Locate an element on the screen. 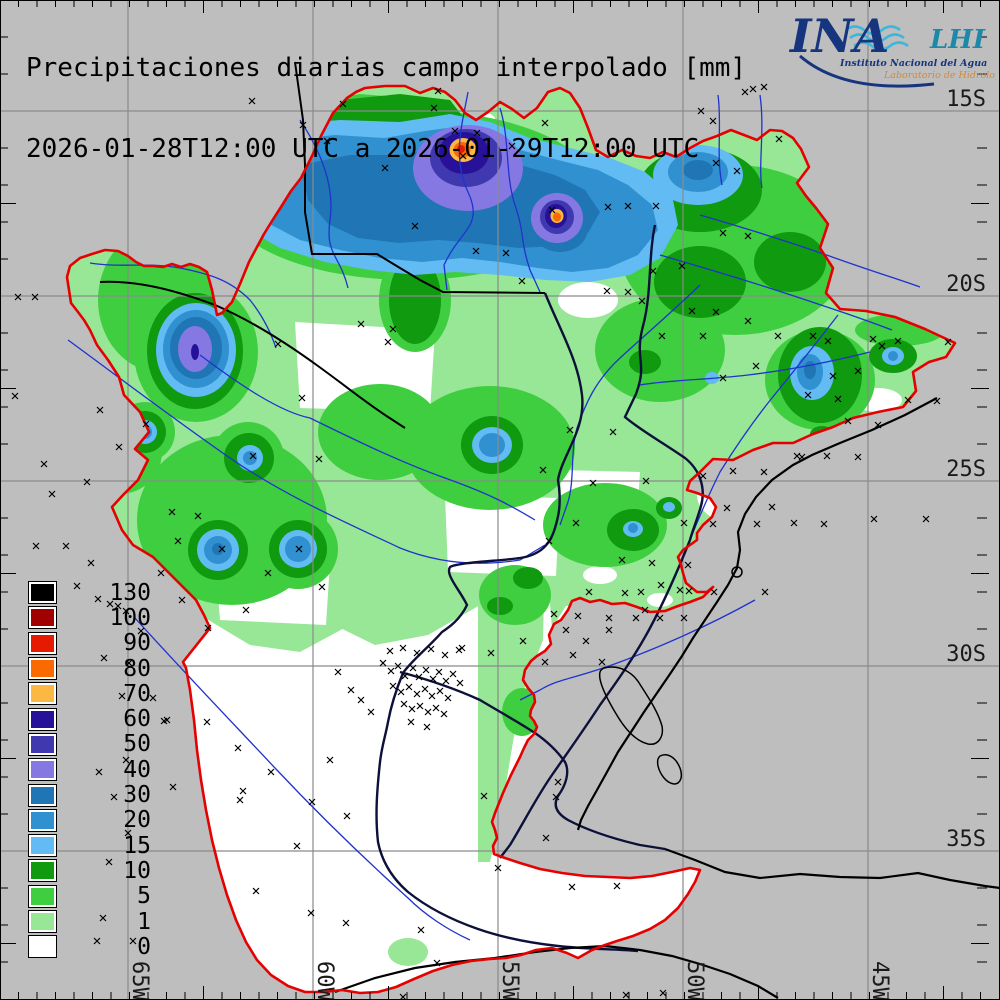 The height and width of the screenshot is (1000, 1000). lon-label: 65W is located at coordinates (139, 980).